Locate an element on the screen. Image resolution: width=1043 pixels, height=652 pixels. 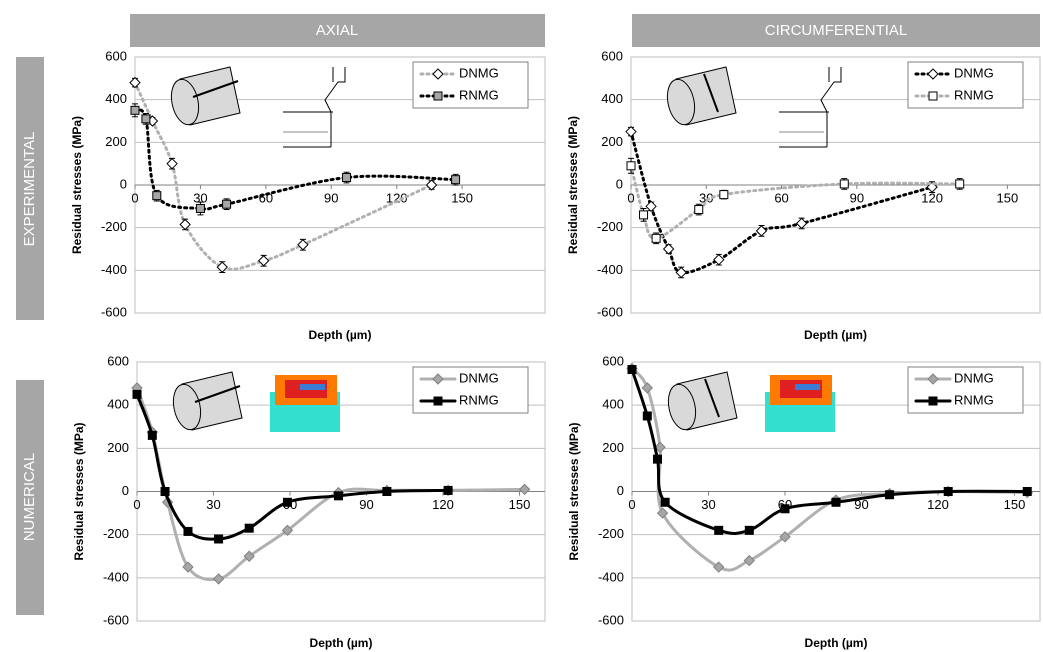
column-header-box is located at coordinates (337, 30).